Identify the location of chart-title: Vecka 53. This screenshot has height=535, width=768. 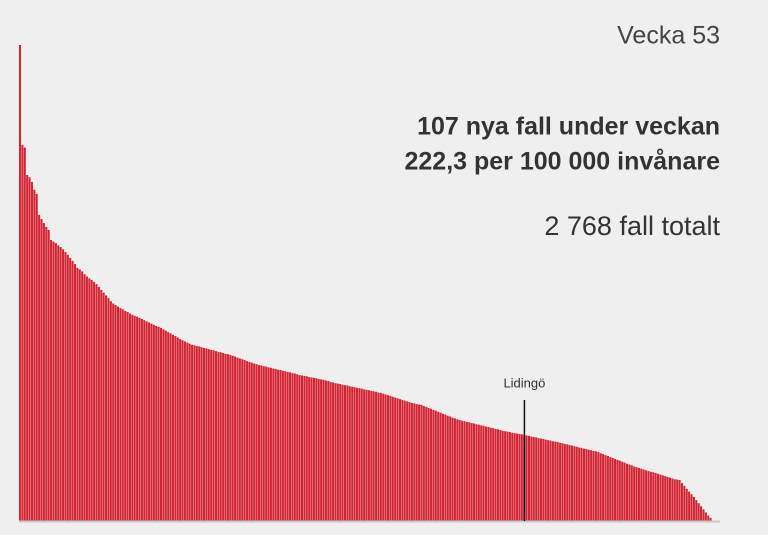
(668, 36).